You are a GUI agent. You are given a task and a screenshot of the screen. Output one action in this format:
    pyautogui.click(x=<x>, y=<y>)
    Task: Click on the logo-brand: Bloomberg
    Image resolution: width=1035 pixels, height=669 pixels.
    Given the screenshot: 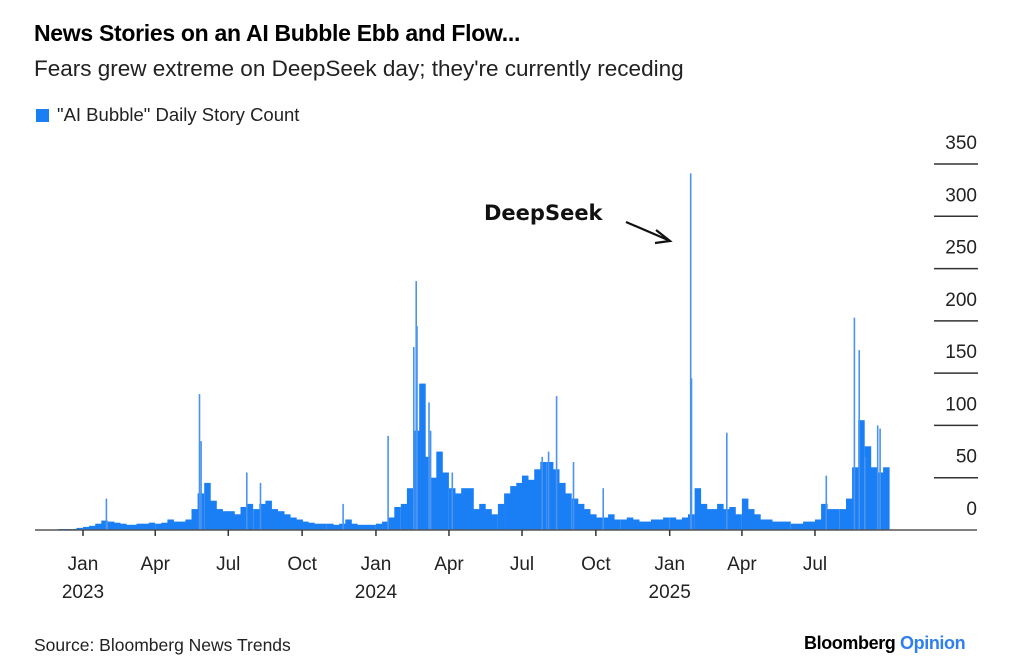 What is the action you would take?
    pyautogui.click(x=850, y=643)
    